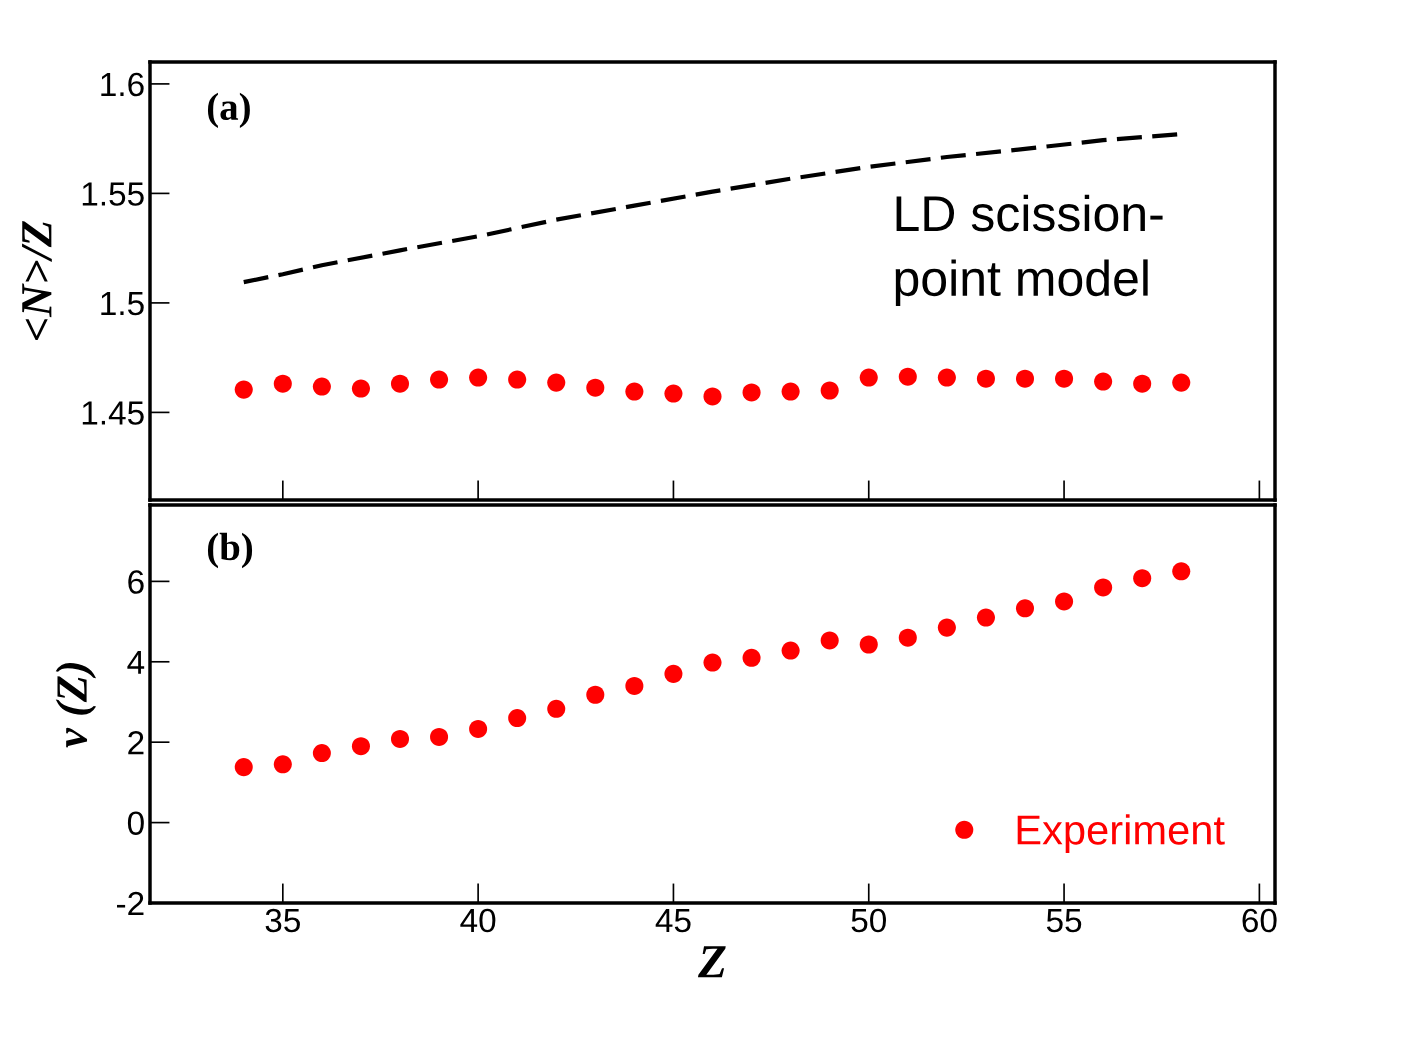 Image resolution: width=1416 pixels, height=1057 pixels. What do you see at coordinates (122, 304) in the screenshot?
I see `y-tick-label: 1.5` at bounding box center [122, 304].